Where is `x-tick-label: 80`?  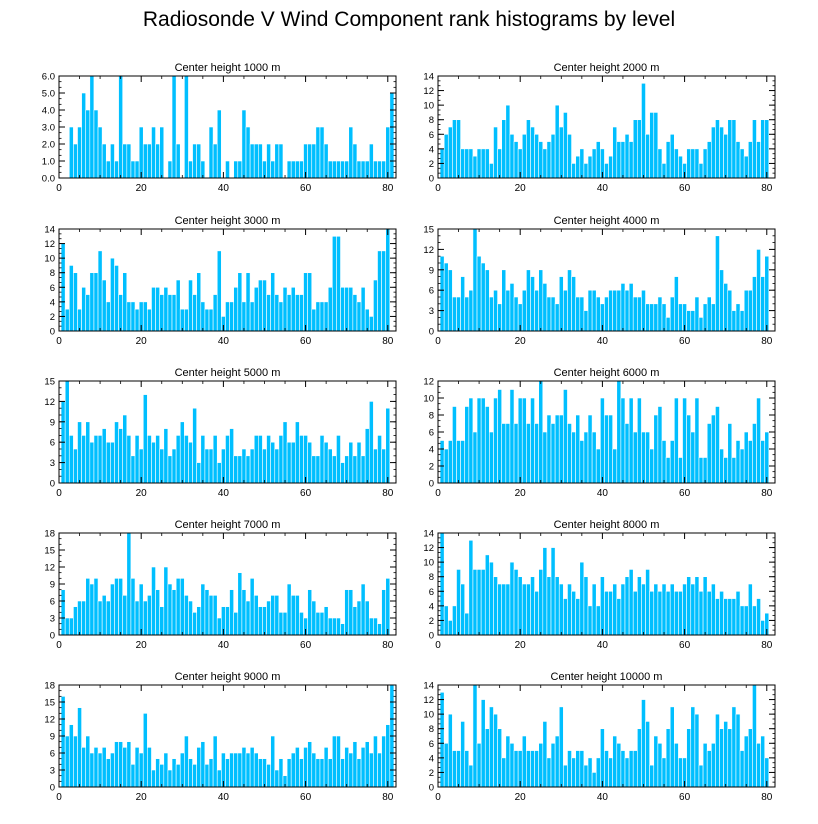 x-tick-label: 80 is located at coordinates (767, 797).